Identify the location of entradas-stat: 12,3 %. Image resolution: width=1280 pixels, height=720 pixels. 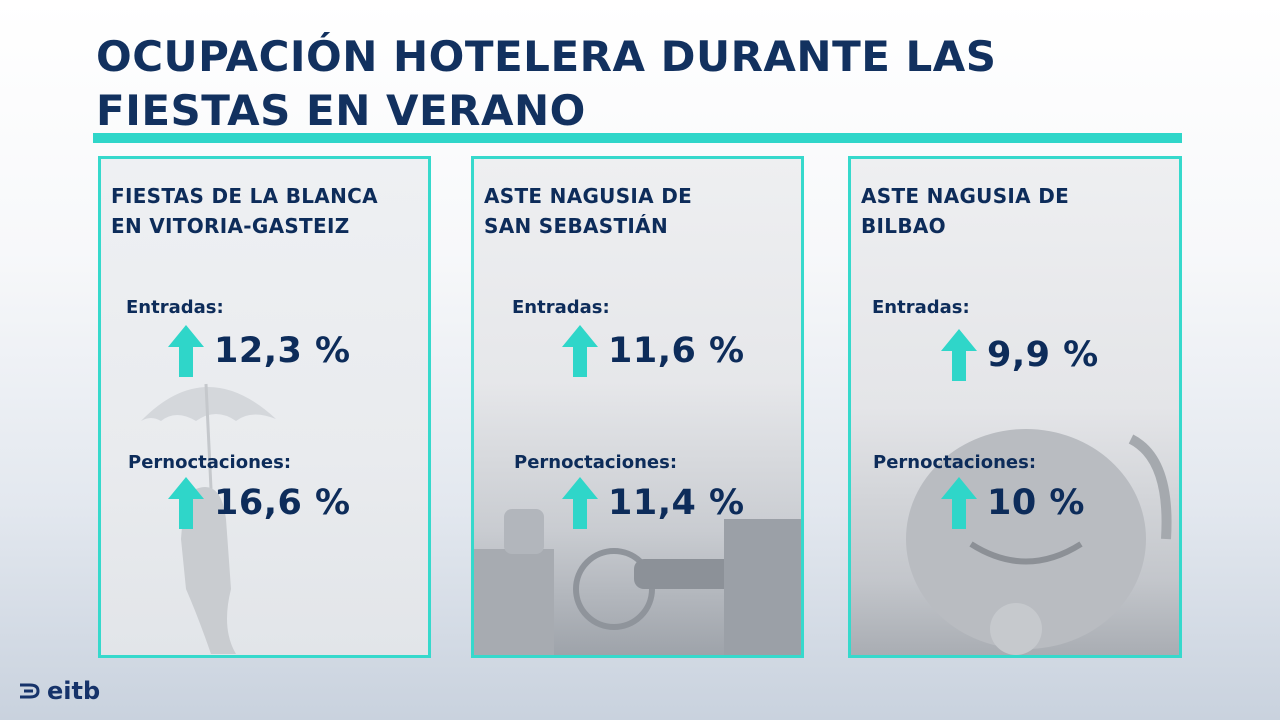
(259, 351).